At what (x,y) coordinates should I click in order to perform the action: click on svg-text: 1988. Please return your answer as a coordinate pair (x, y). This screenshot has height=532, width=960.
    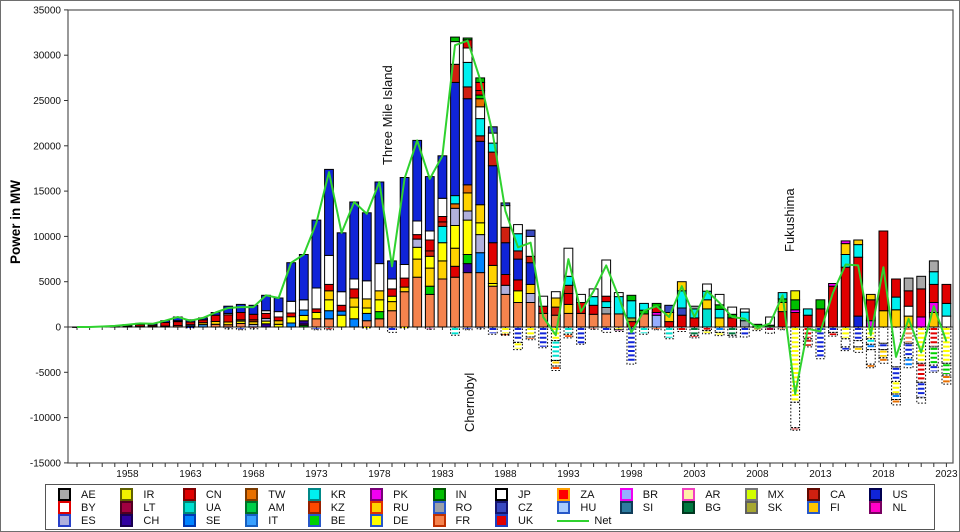
    Looking at the image, I should click on (505, 474).